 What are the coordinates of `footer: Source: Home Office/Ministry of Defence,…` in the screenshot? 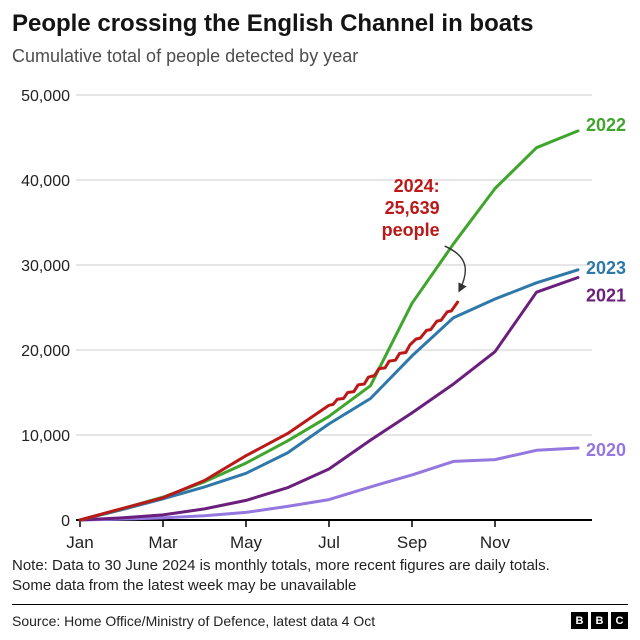 It's located at (320, 616).